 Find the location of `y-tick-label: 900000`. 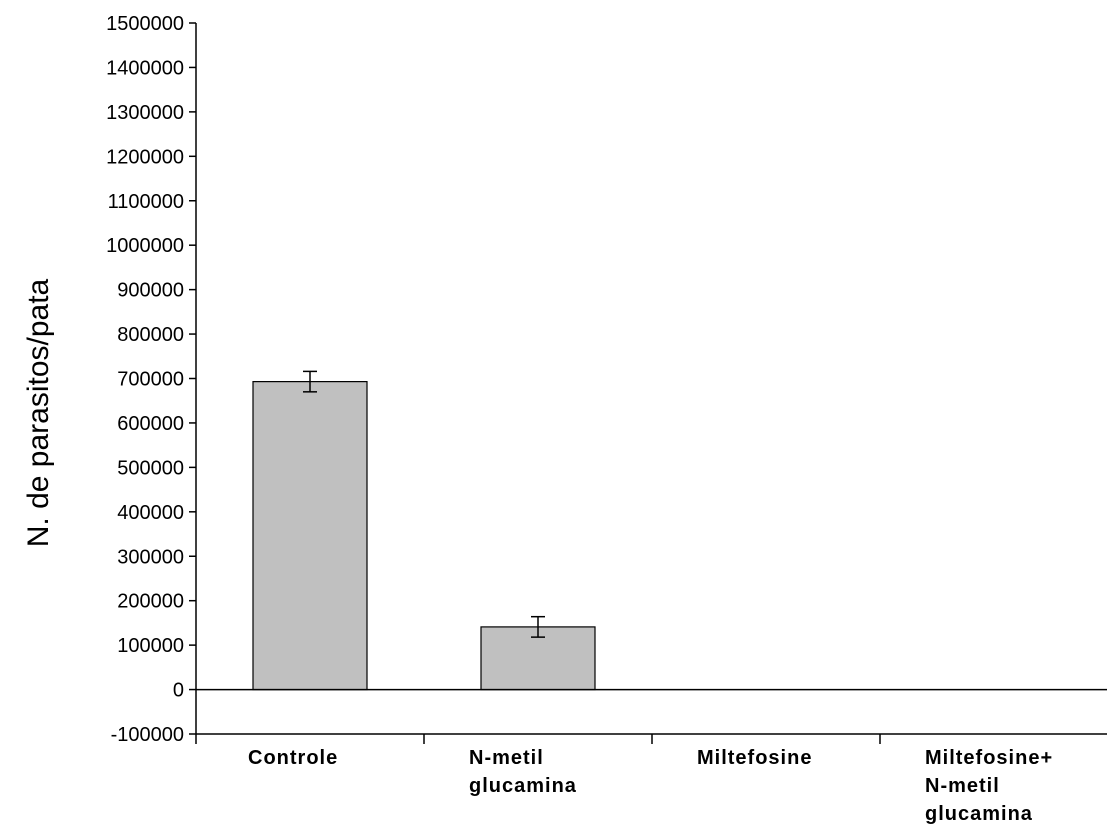

y-tick-label: 900000 is located at coordinates (150, 291).